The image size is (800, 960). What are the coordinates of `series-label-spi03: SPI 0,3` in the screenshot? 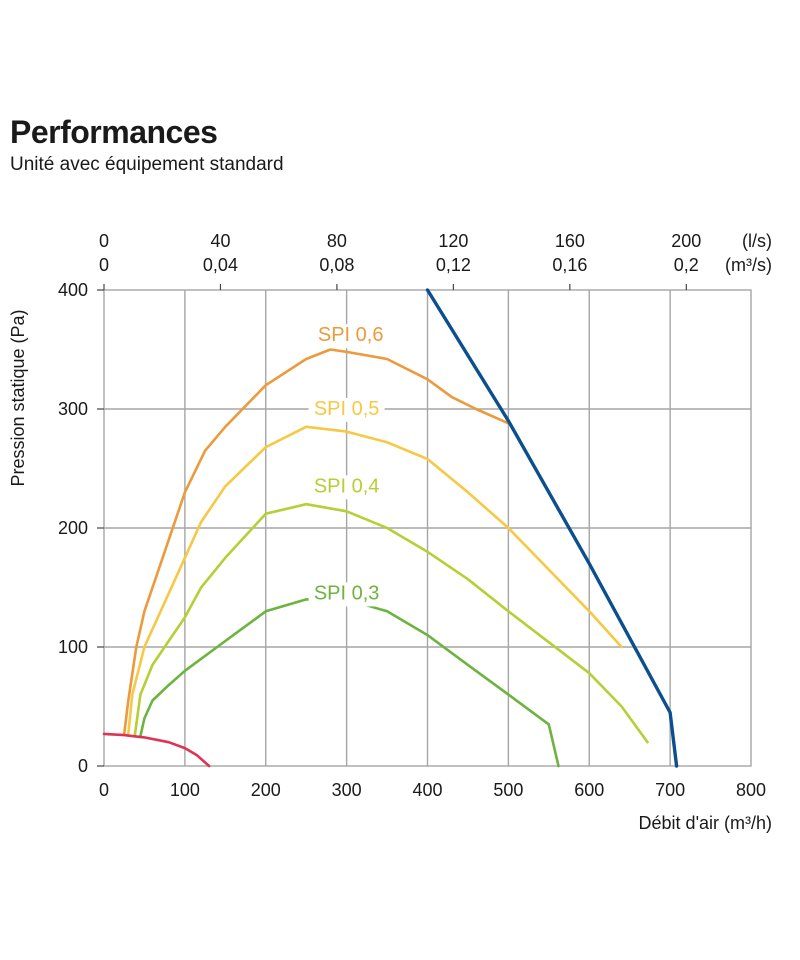 It's located at (347, 593).